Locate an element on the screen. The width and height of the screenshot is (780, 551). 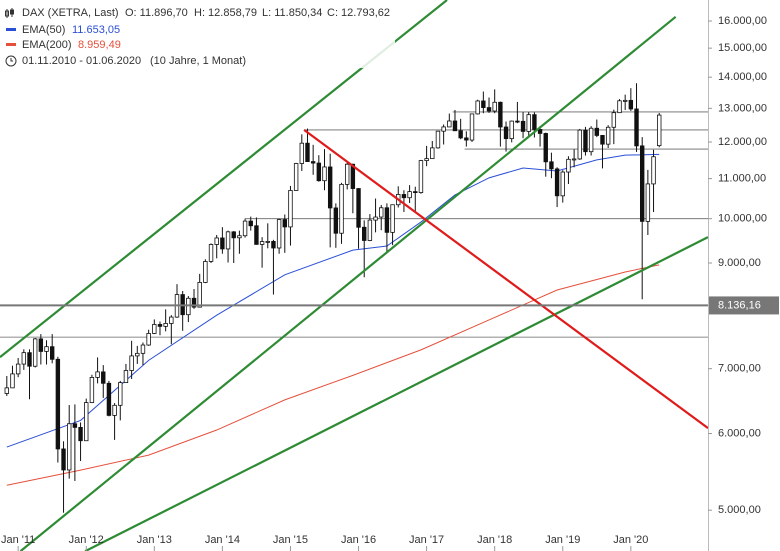
legend-label: EMA(50) is located at coordinates (43, 30).